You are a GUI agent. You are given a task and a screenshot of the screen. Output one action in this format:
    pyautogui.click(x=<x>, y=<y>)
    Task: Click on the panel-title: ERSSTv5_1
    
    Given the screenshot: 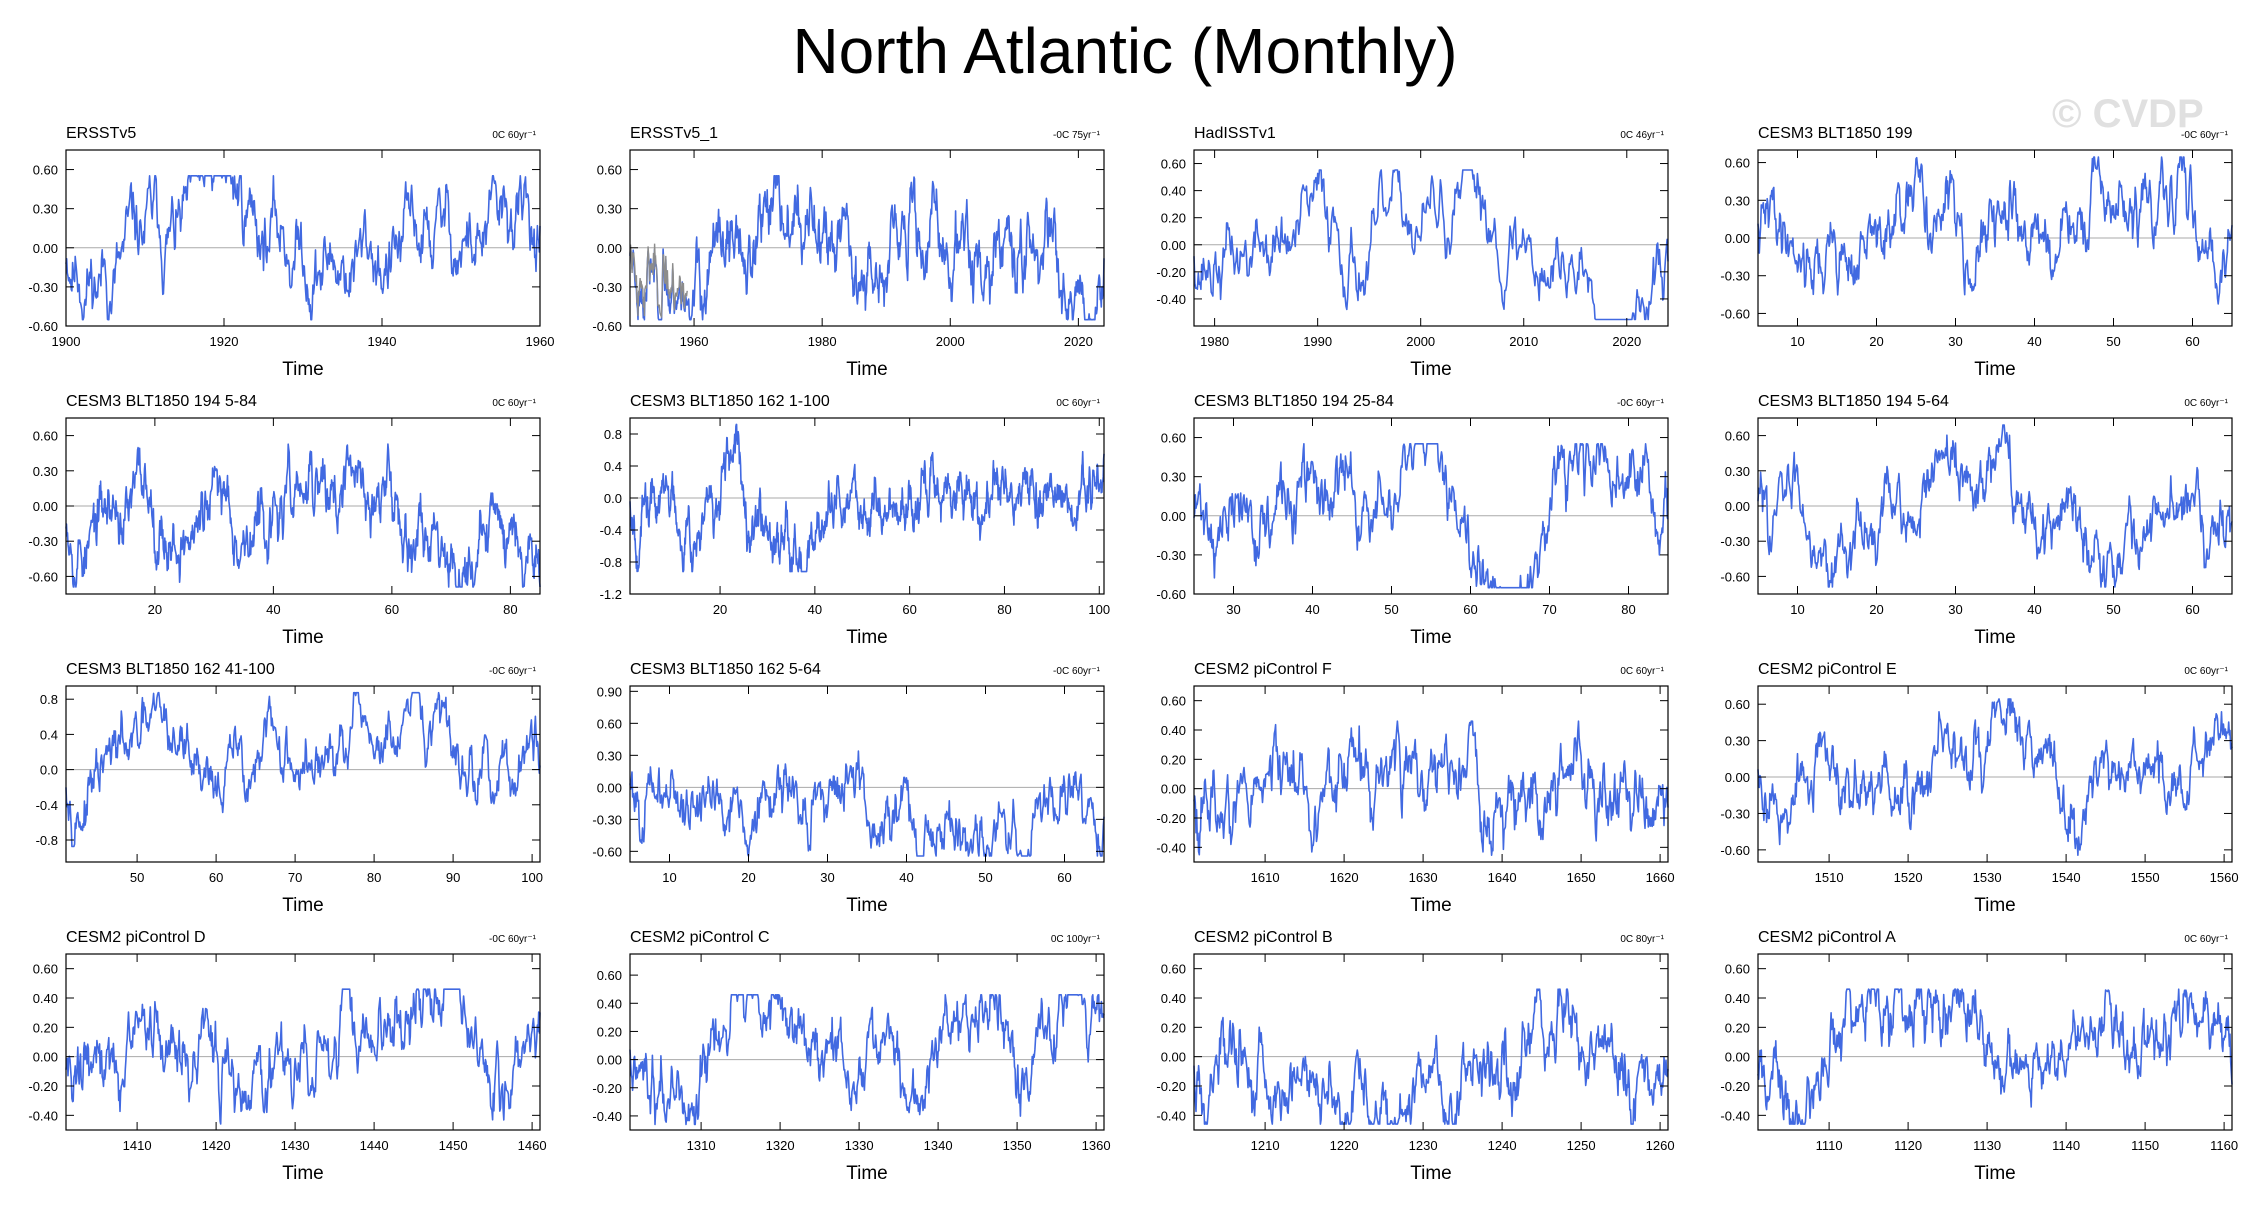 What is the action you would take?
    pyautogui.click(x=674, y=133)
    